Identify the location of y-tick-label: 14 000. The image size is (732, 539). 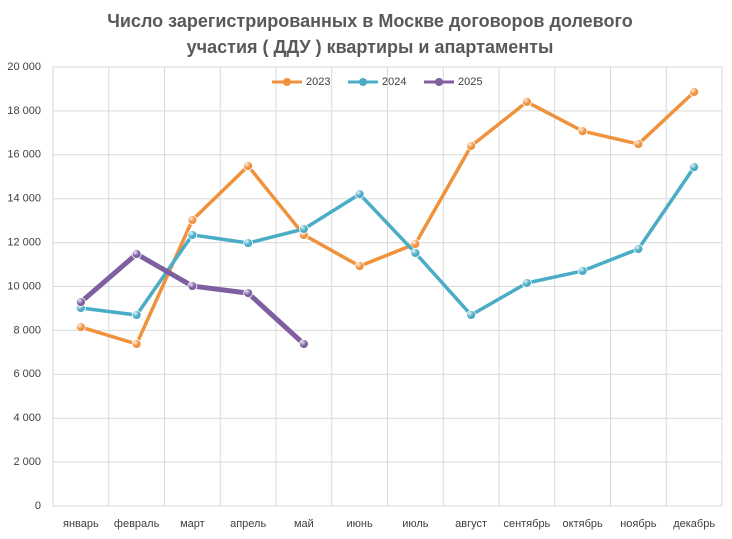
(24, 199).